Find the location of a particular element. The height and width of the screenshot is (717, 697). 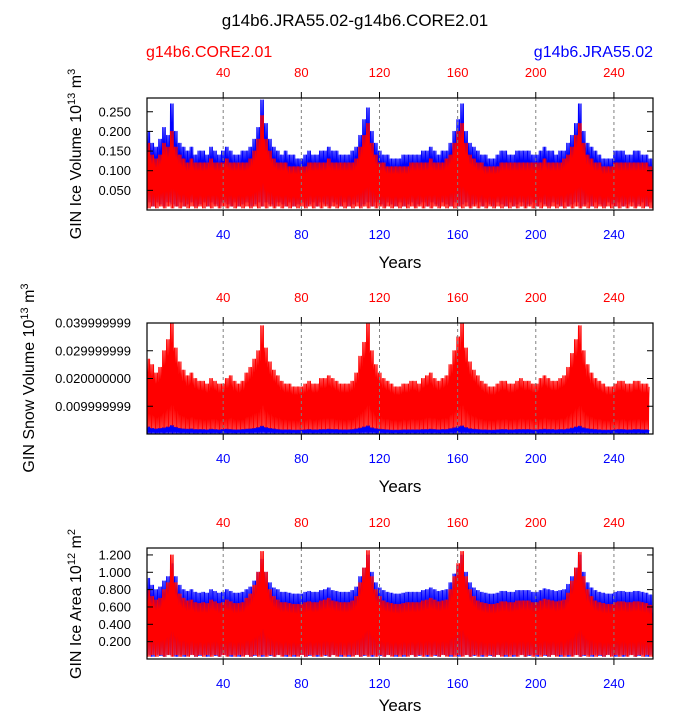

y-tick-label: 0.150 is located at coordinates (114, 151).